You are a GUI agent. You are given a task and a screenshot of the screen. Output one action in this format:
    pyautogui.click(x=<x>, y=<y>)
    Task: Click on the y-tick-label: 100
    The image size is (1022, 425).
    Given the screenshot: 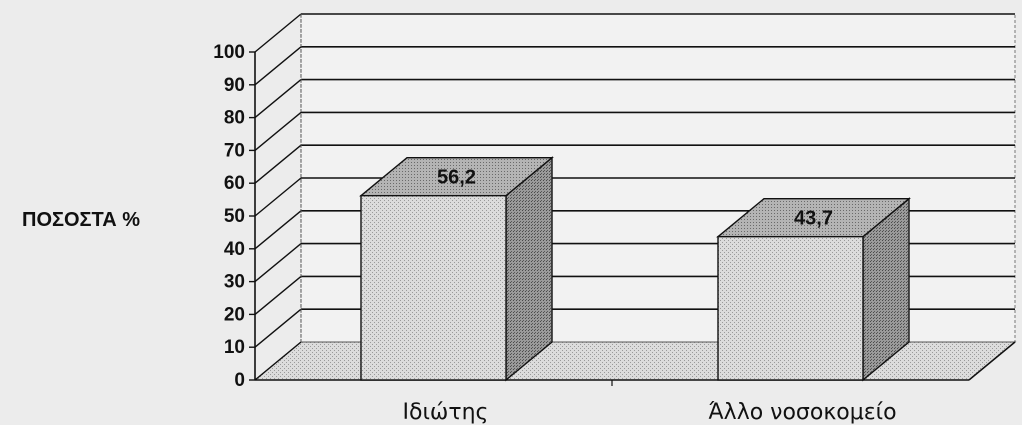 What is the action you would take?
    pyautogui.click(x=229, y=52)
    